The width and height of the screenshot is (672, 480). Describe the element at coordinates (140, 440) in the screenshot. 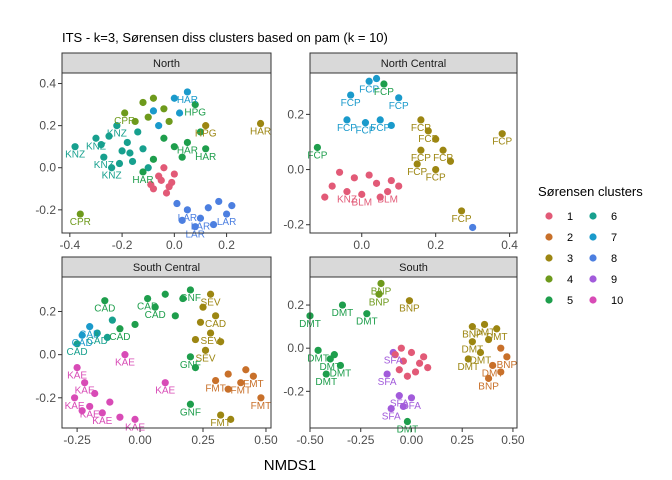

I see `x-tick-label: 0.00` at that location.